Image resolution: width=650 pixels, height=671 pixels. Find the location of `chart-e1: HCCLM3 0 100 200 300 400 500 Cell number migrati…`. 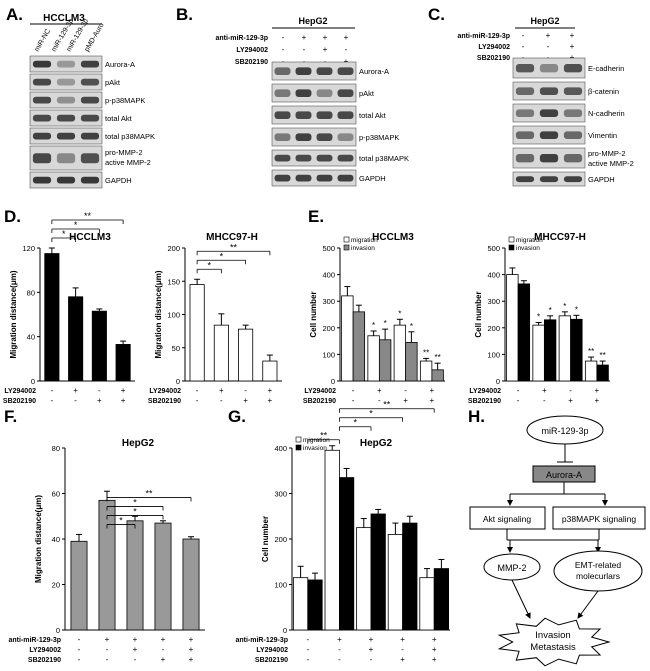

chart-e1: HCCLM3 0 100 200 300 400 500 Cell number migrati… is located at coordinates (374, 318).